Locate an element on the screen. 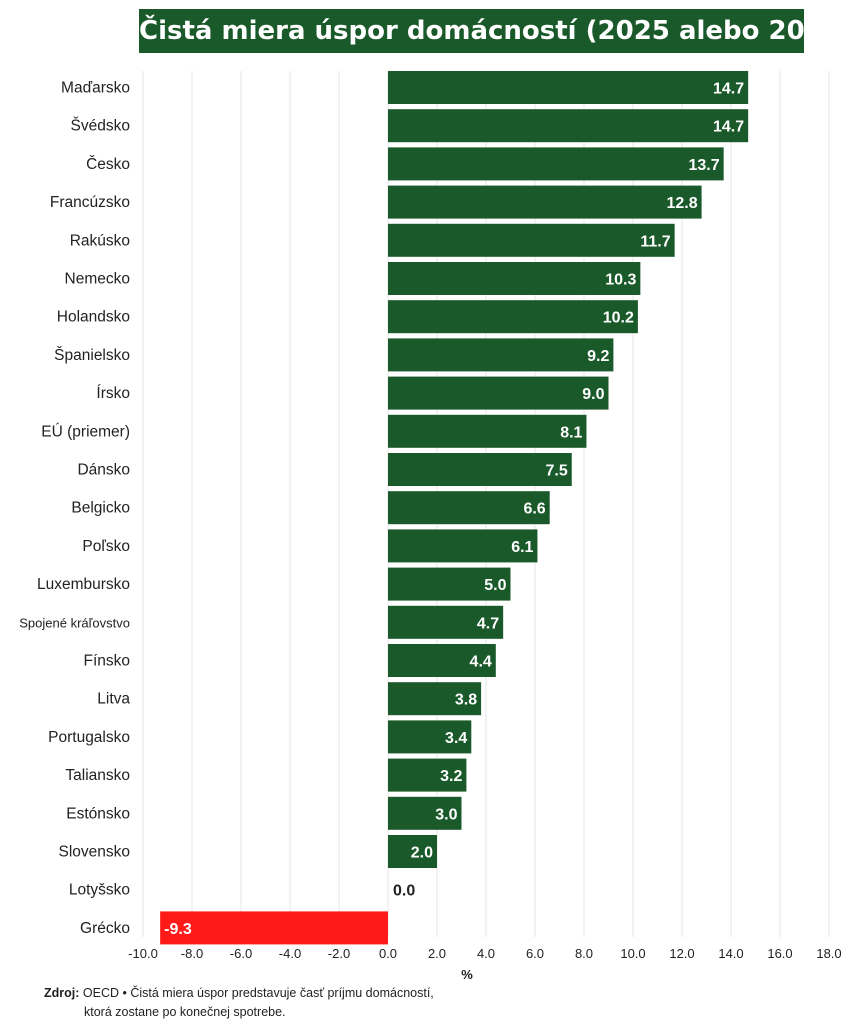  category-label: Luxembursko is located at coordinates (83, 584).